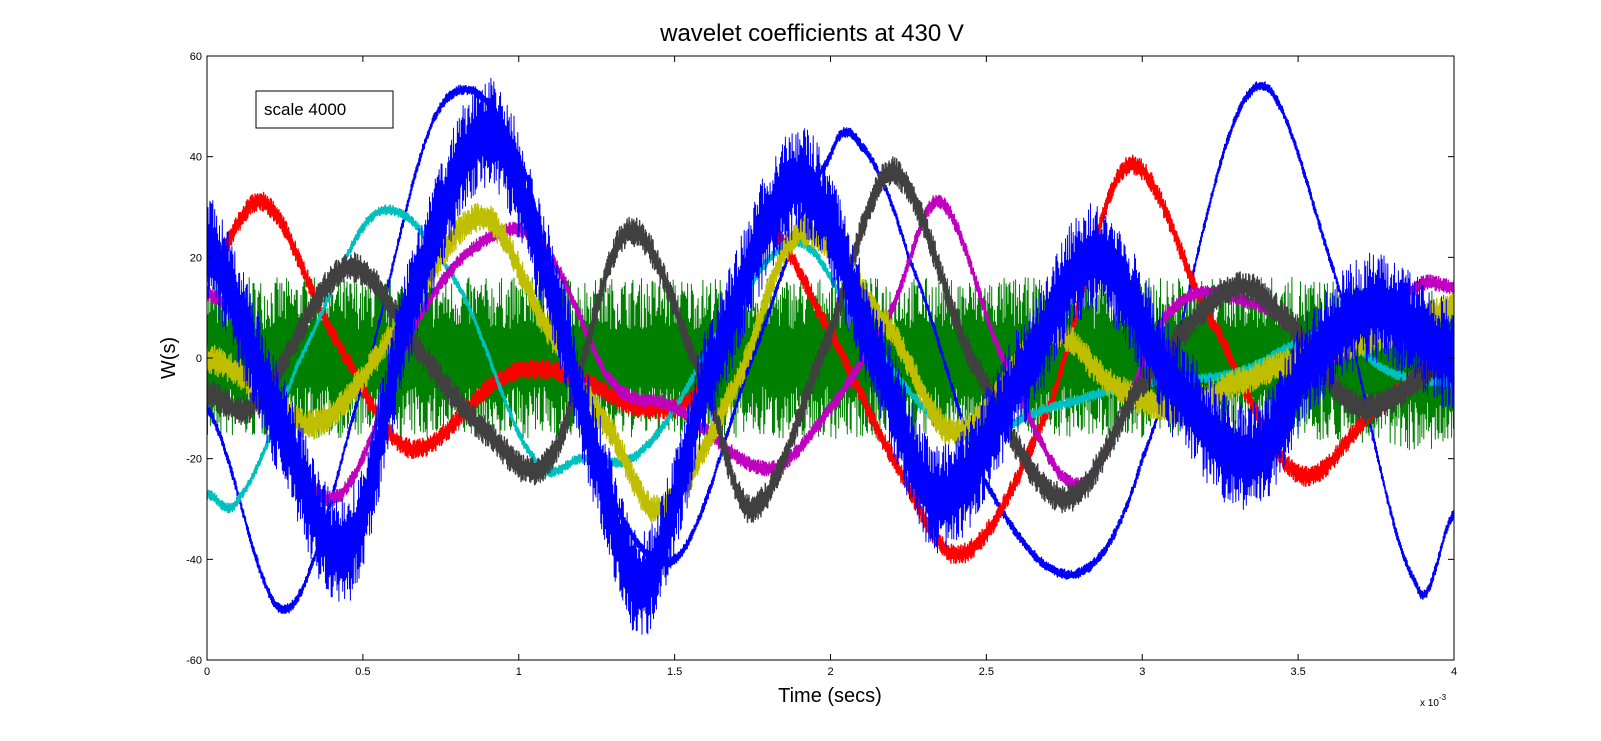 Image resolution: width=1601 pixels, height=741 pixels. I want to click on chart-title: wavelet coefficients at 430 V, so click(811, 33).